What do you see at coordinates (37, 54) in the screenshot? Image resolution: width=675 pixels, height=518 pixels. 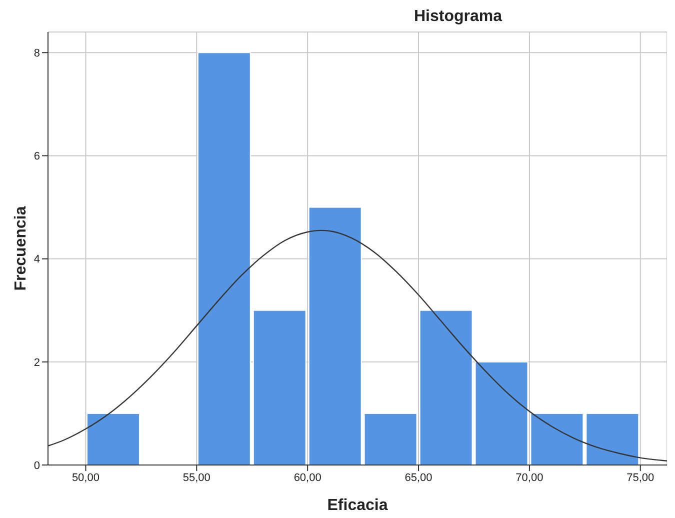 I see `y-tick-label: 8` at bounding box center [37, 54].